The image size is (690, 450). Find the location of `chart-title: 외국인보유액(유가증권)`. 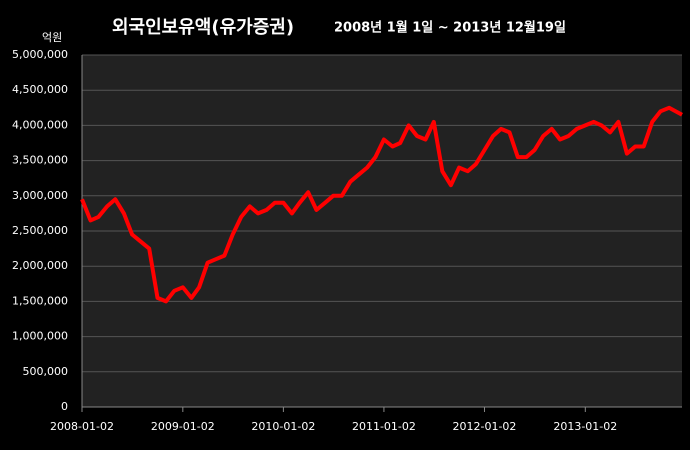

chart-title: 외국인보유액(유가증권) is located at coordinates (203, 27).